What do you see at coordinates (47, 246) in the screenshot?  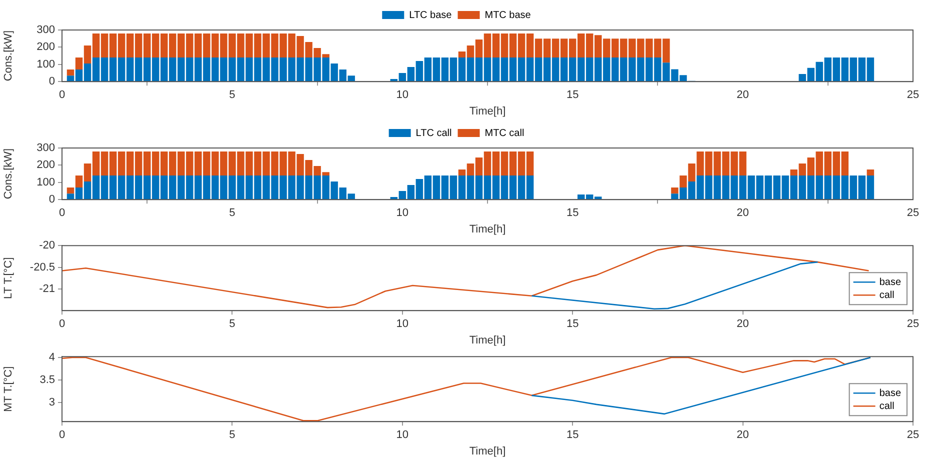 I see `y-tick-label: -20` at bounding box center [47, 246].